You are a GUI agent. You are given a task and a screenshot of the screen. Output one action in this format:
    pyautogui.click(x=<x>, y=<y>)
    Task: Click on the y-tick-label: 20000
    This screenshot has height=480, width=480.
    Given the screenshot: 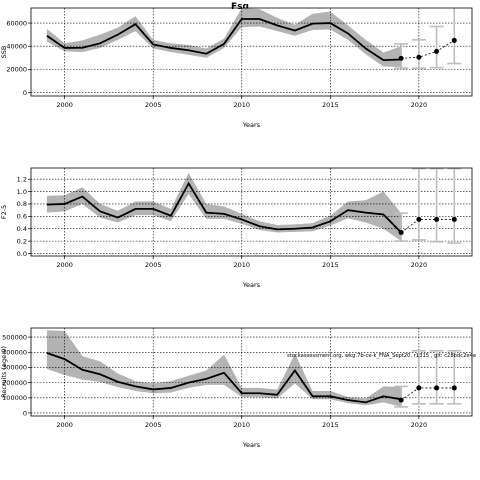 What is the action you would take?
    pyautogui.click(x=16, y=70)
    